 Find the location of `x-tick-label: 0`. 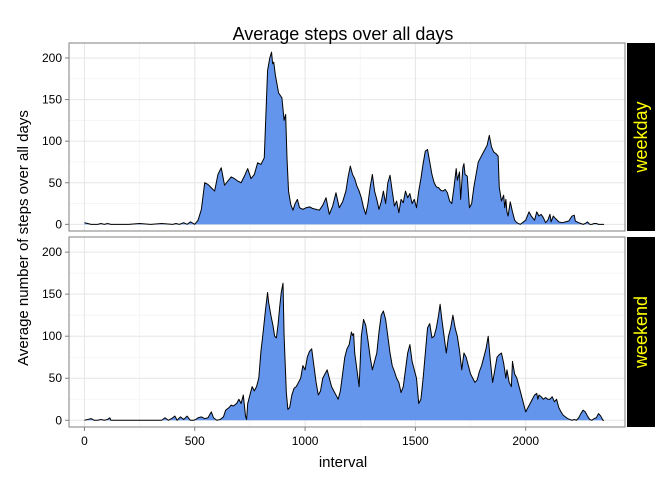

x-tick-label: 0 is located at coordinates (84, 441).